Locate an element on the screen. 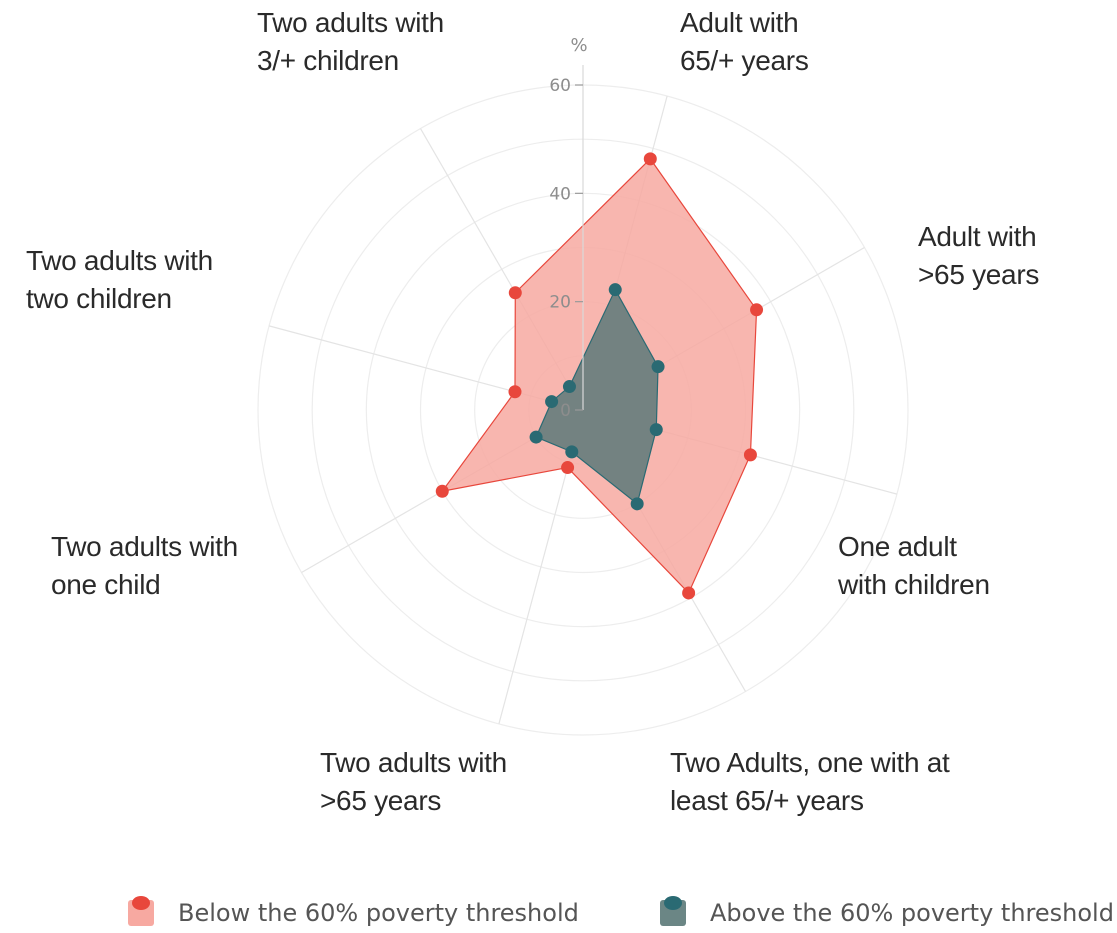 This screenshot has height=933, width=1117. legend-item-below: Below the 60% poverty threshold is located at coordinates (353, 913).